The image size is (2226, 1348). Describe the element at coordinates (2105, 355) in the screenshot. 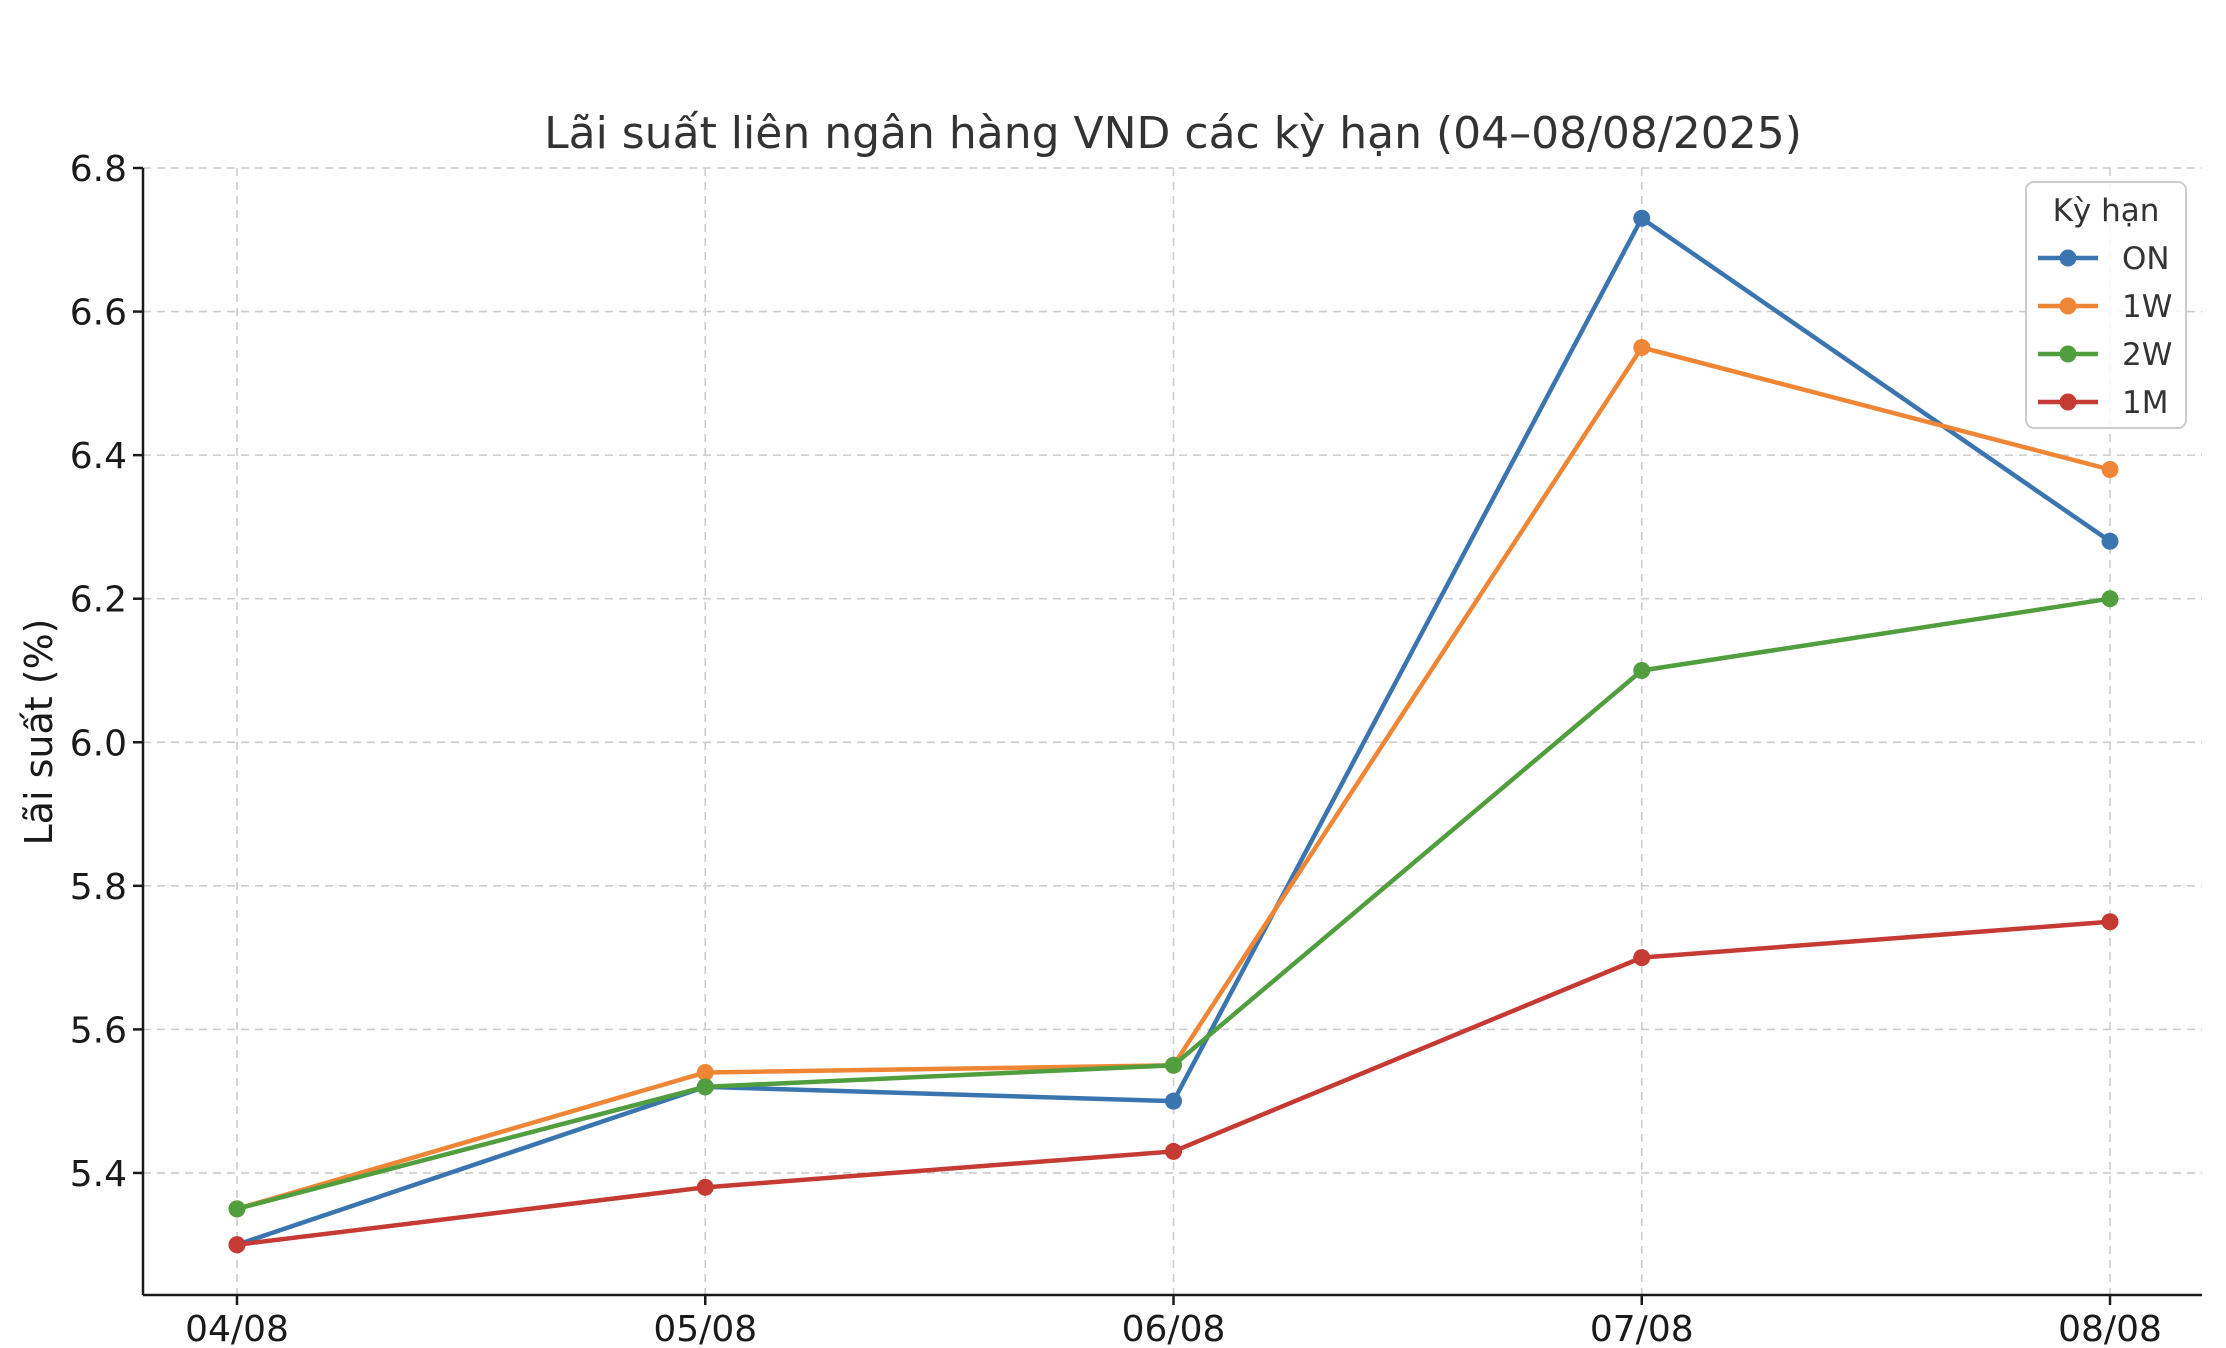

I see `legend-item-2w: 2W` at that location.